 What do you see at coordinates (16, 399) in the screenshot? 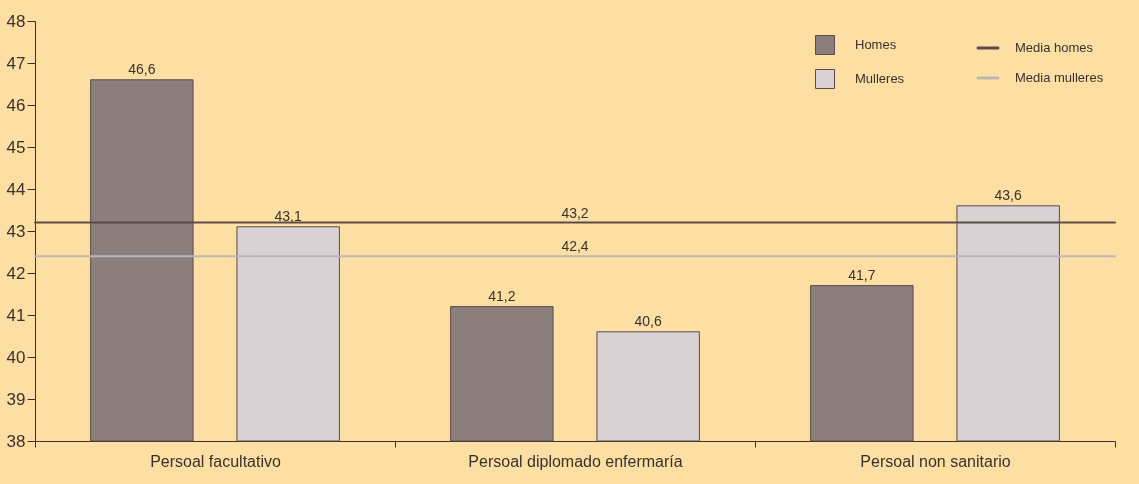
I see `y-tick-label: 39` at bounding box center [16, 399].